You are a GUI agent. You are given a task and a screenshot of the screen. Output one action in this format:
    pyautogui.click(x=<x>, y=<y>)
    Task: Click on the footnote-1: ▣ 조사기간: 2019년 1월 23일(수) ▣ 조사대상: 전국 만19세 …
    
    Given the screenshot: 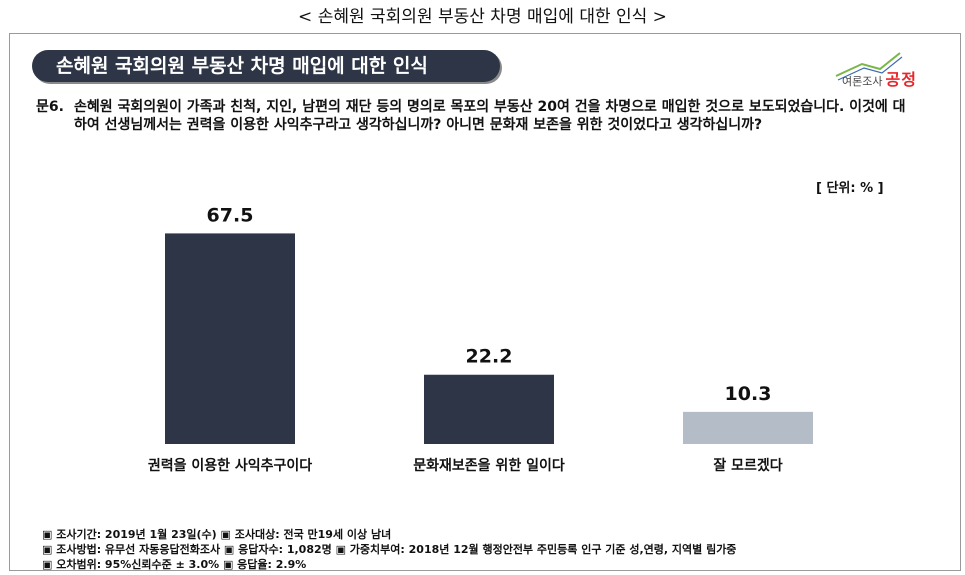 What is the action you would take?
    pyautogui.click(x=217, y=534)
    